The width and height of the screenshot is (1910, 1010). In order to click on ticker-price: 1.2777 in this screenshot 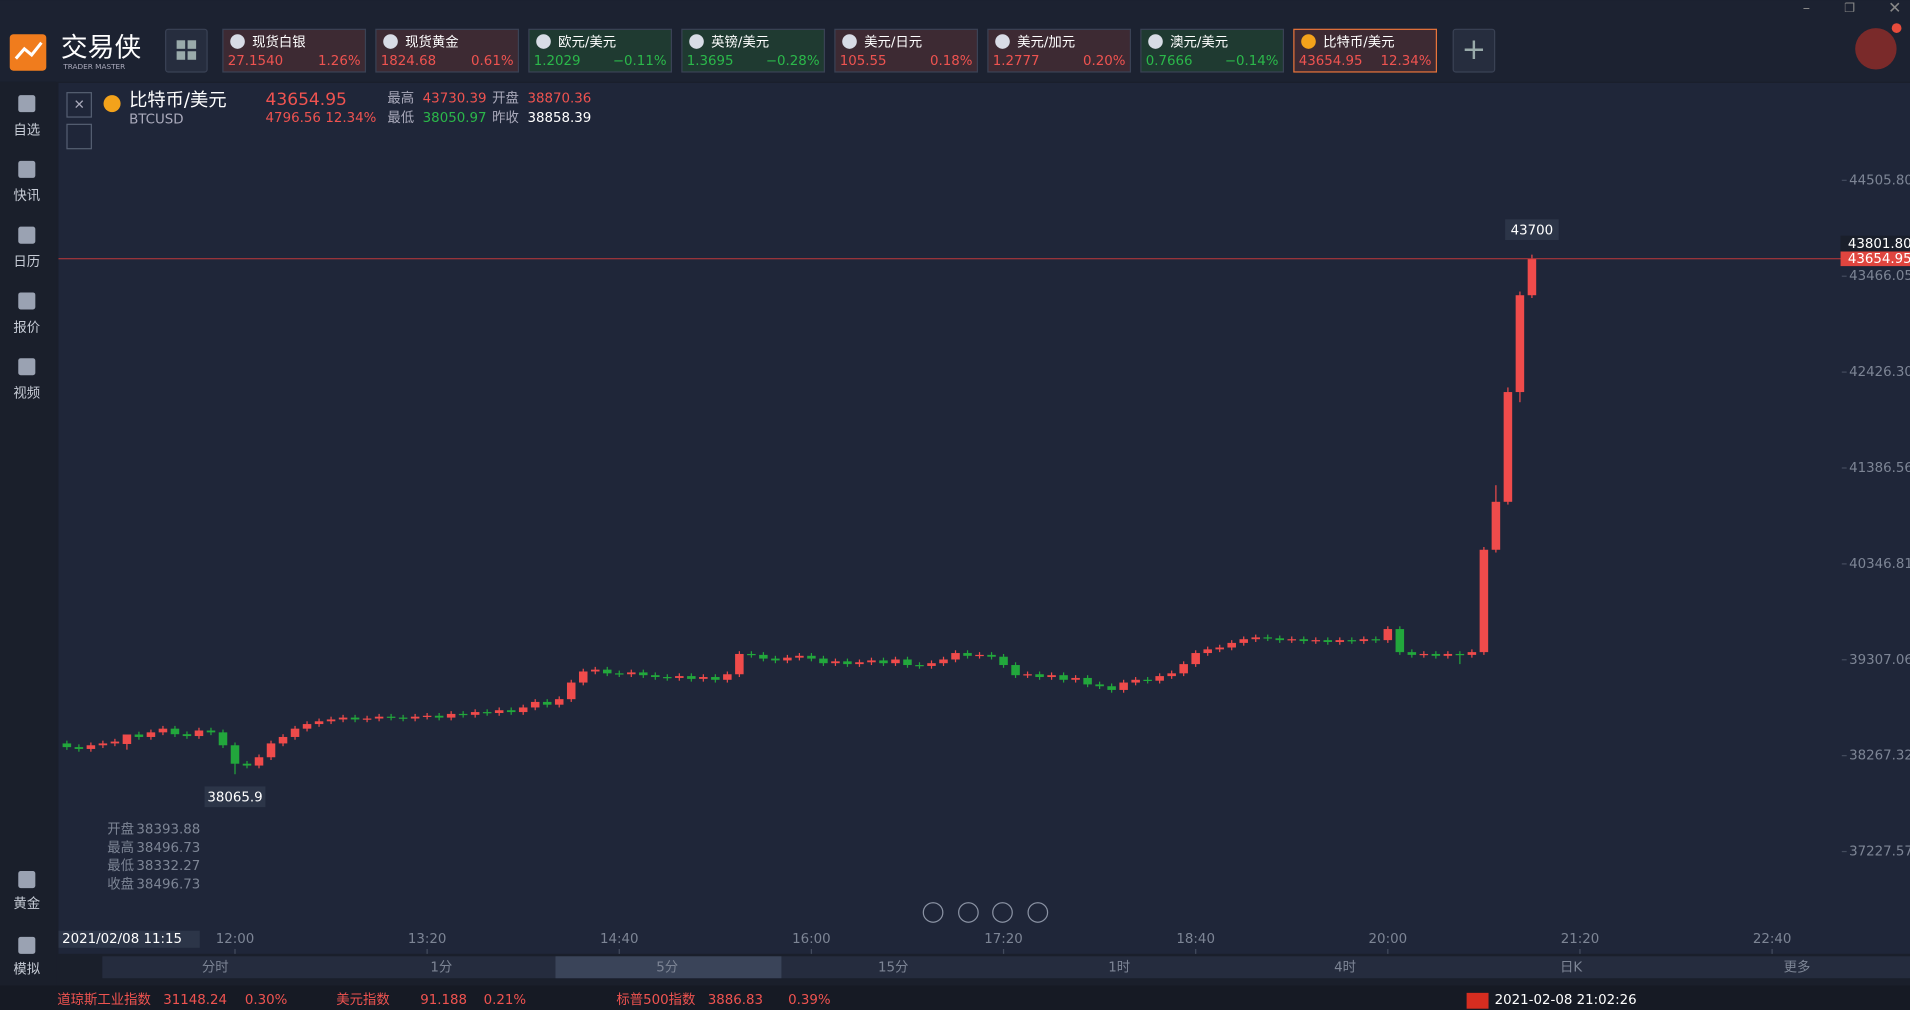, I will do `click(1016, 61)`.